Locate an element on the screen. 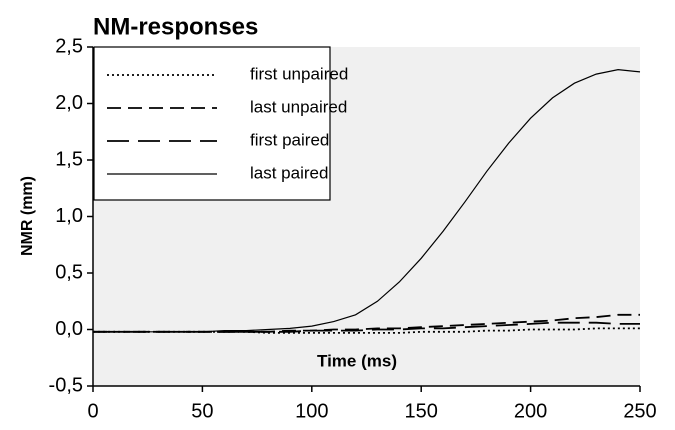 This screenshot has height=430, width=675. y-tick-label: 1,5 is located at coordinates (69, 159).